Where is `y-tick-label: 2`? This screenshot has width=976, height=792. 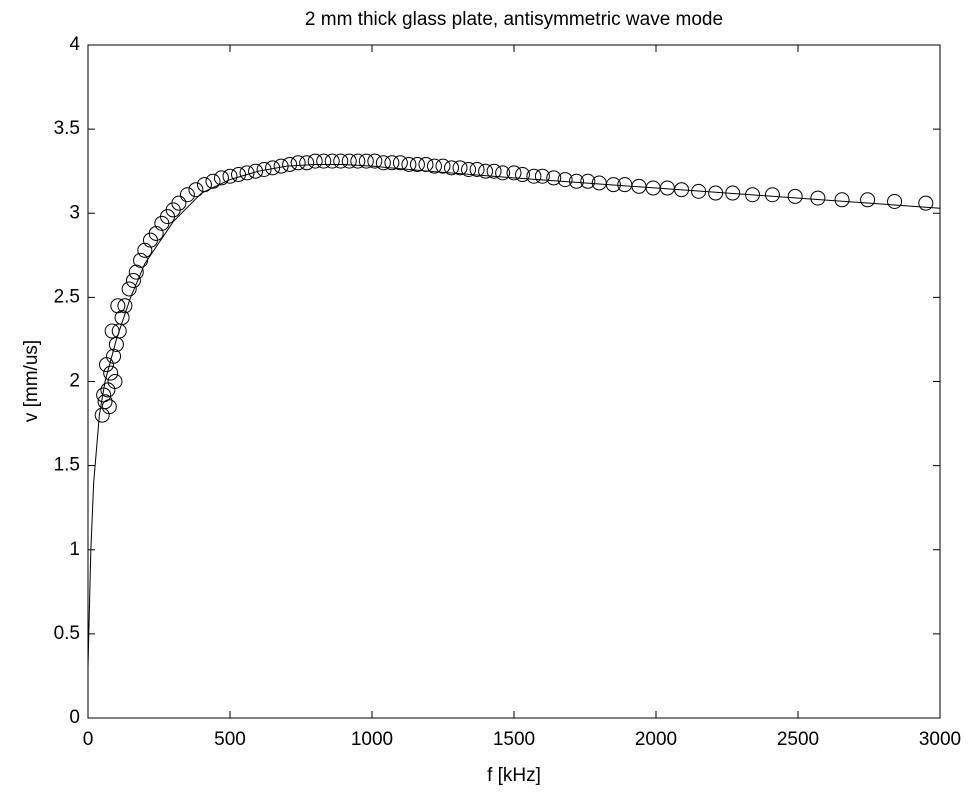 y-tick-label: 2 is located at coordinates (74, 381).